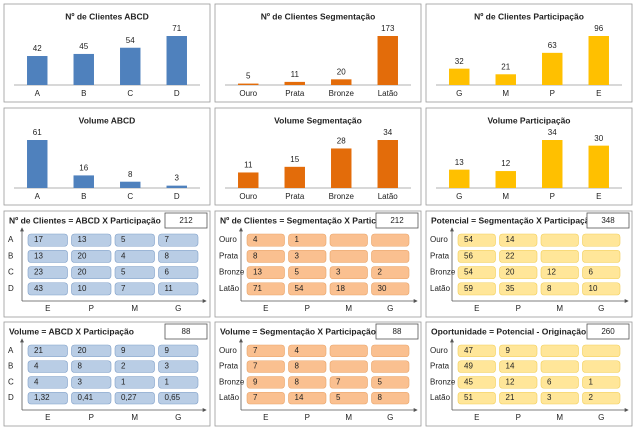 This screenshot has height=429, width=640. Describe the element at coordinates (11, 397) in the screenshot. I see `row-label: D` at that location.